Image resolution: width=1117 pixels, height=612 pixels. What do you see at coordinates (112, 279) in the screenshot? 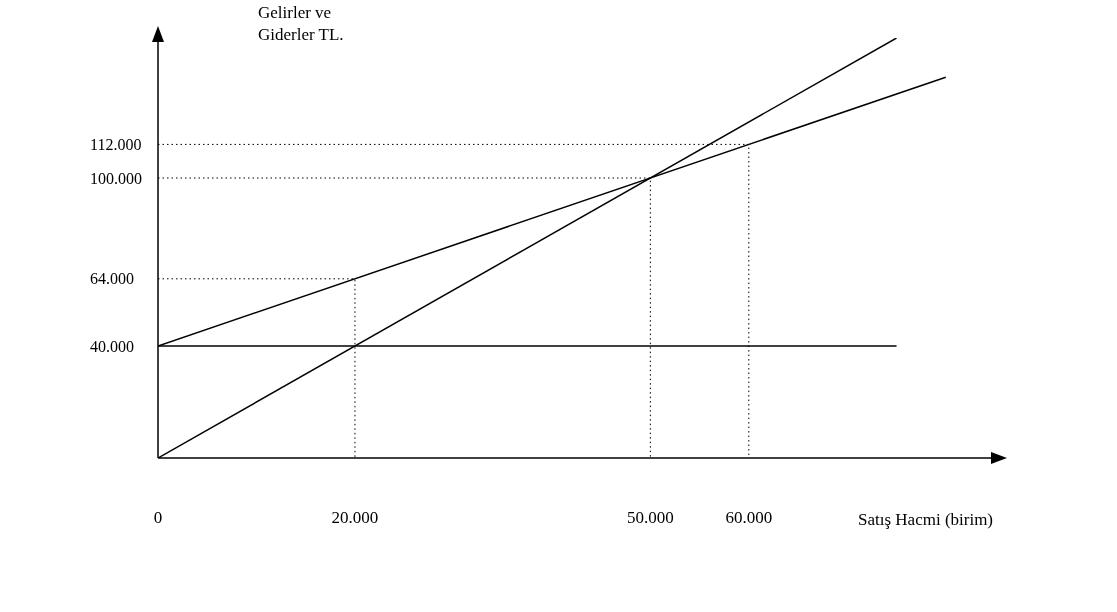
I see `y-tick-label: 64.000` at bounding box center [112, 279].